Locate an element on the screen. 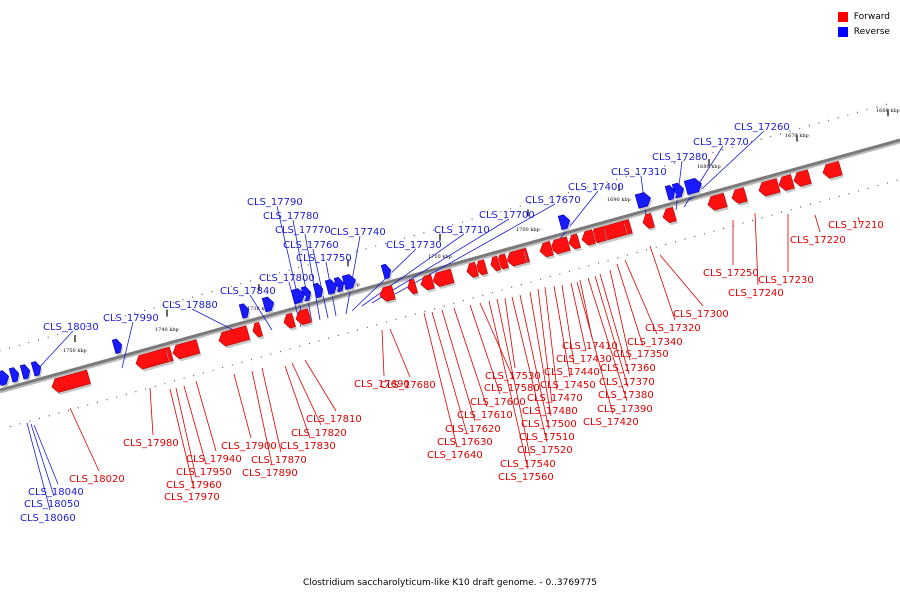 The width and height of the screenshot is (900, 600). gene-label-cls-17360: CLS_17360 is located at coordinates (628, 368).